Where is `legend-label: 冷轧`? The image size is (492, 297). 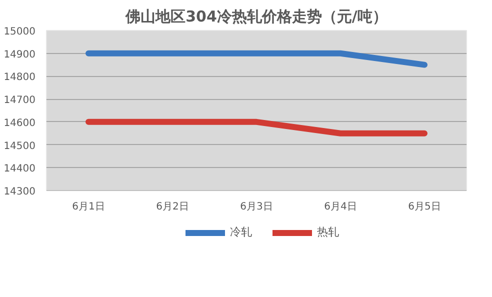
legend-label: 冷轧 is located at coordinates (241, 232).